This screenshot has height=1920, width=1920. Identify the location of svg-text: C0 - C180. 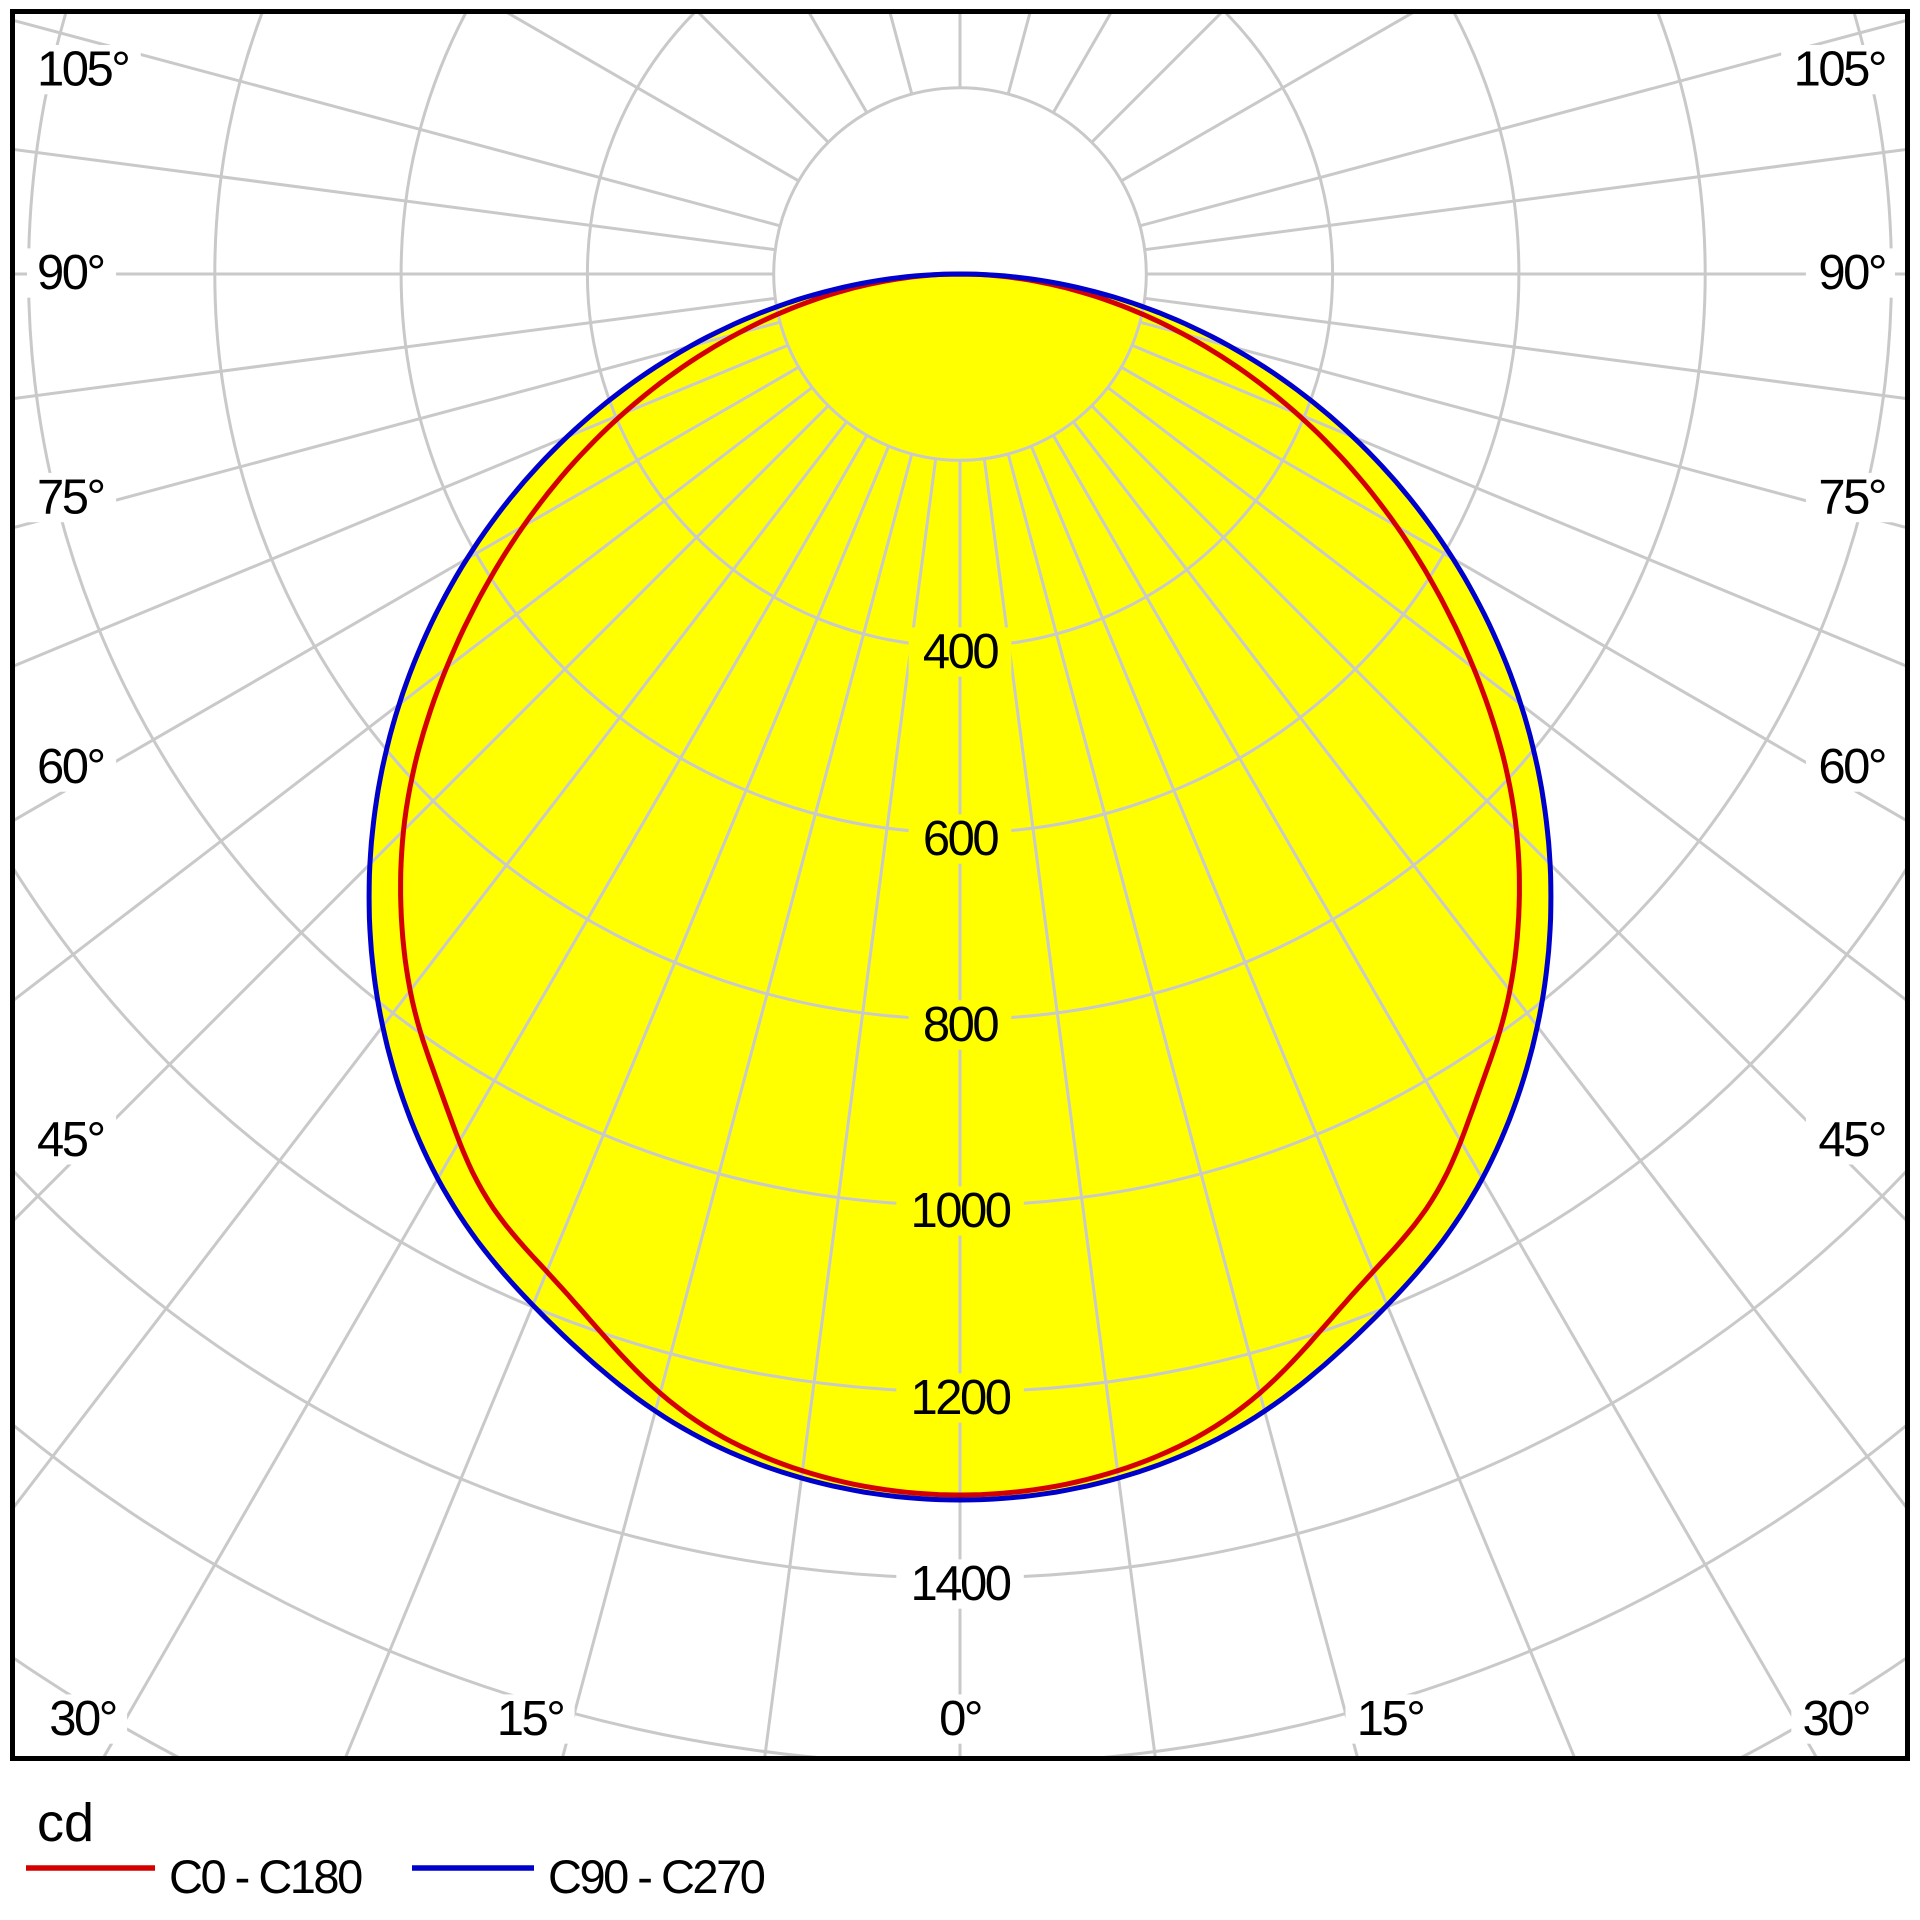
(265, 1876).